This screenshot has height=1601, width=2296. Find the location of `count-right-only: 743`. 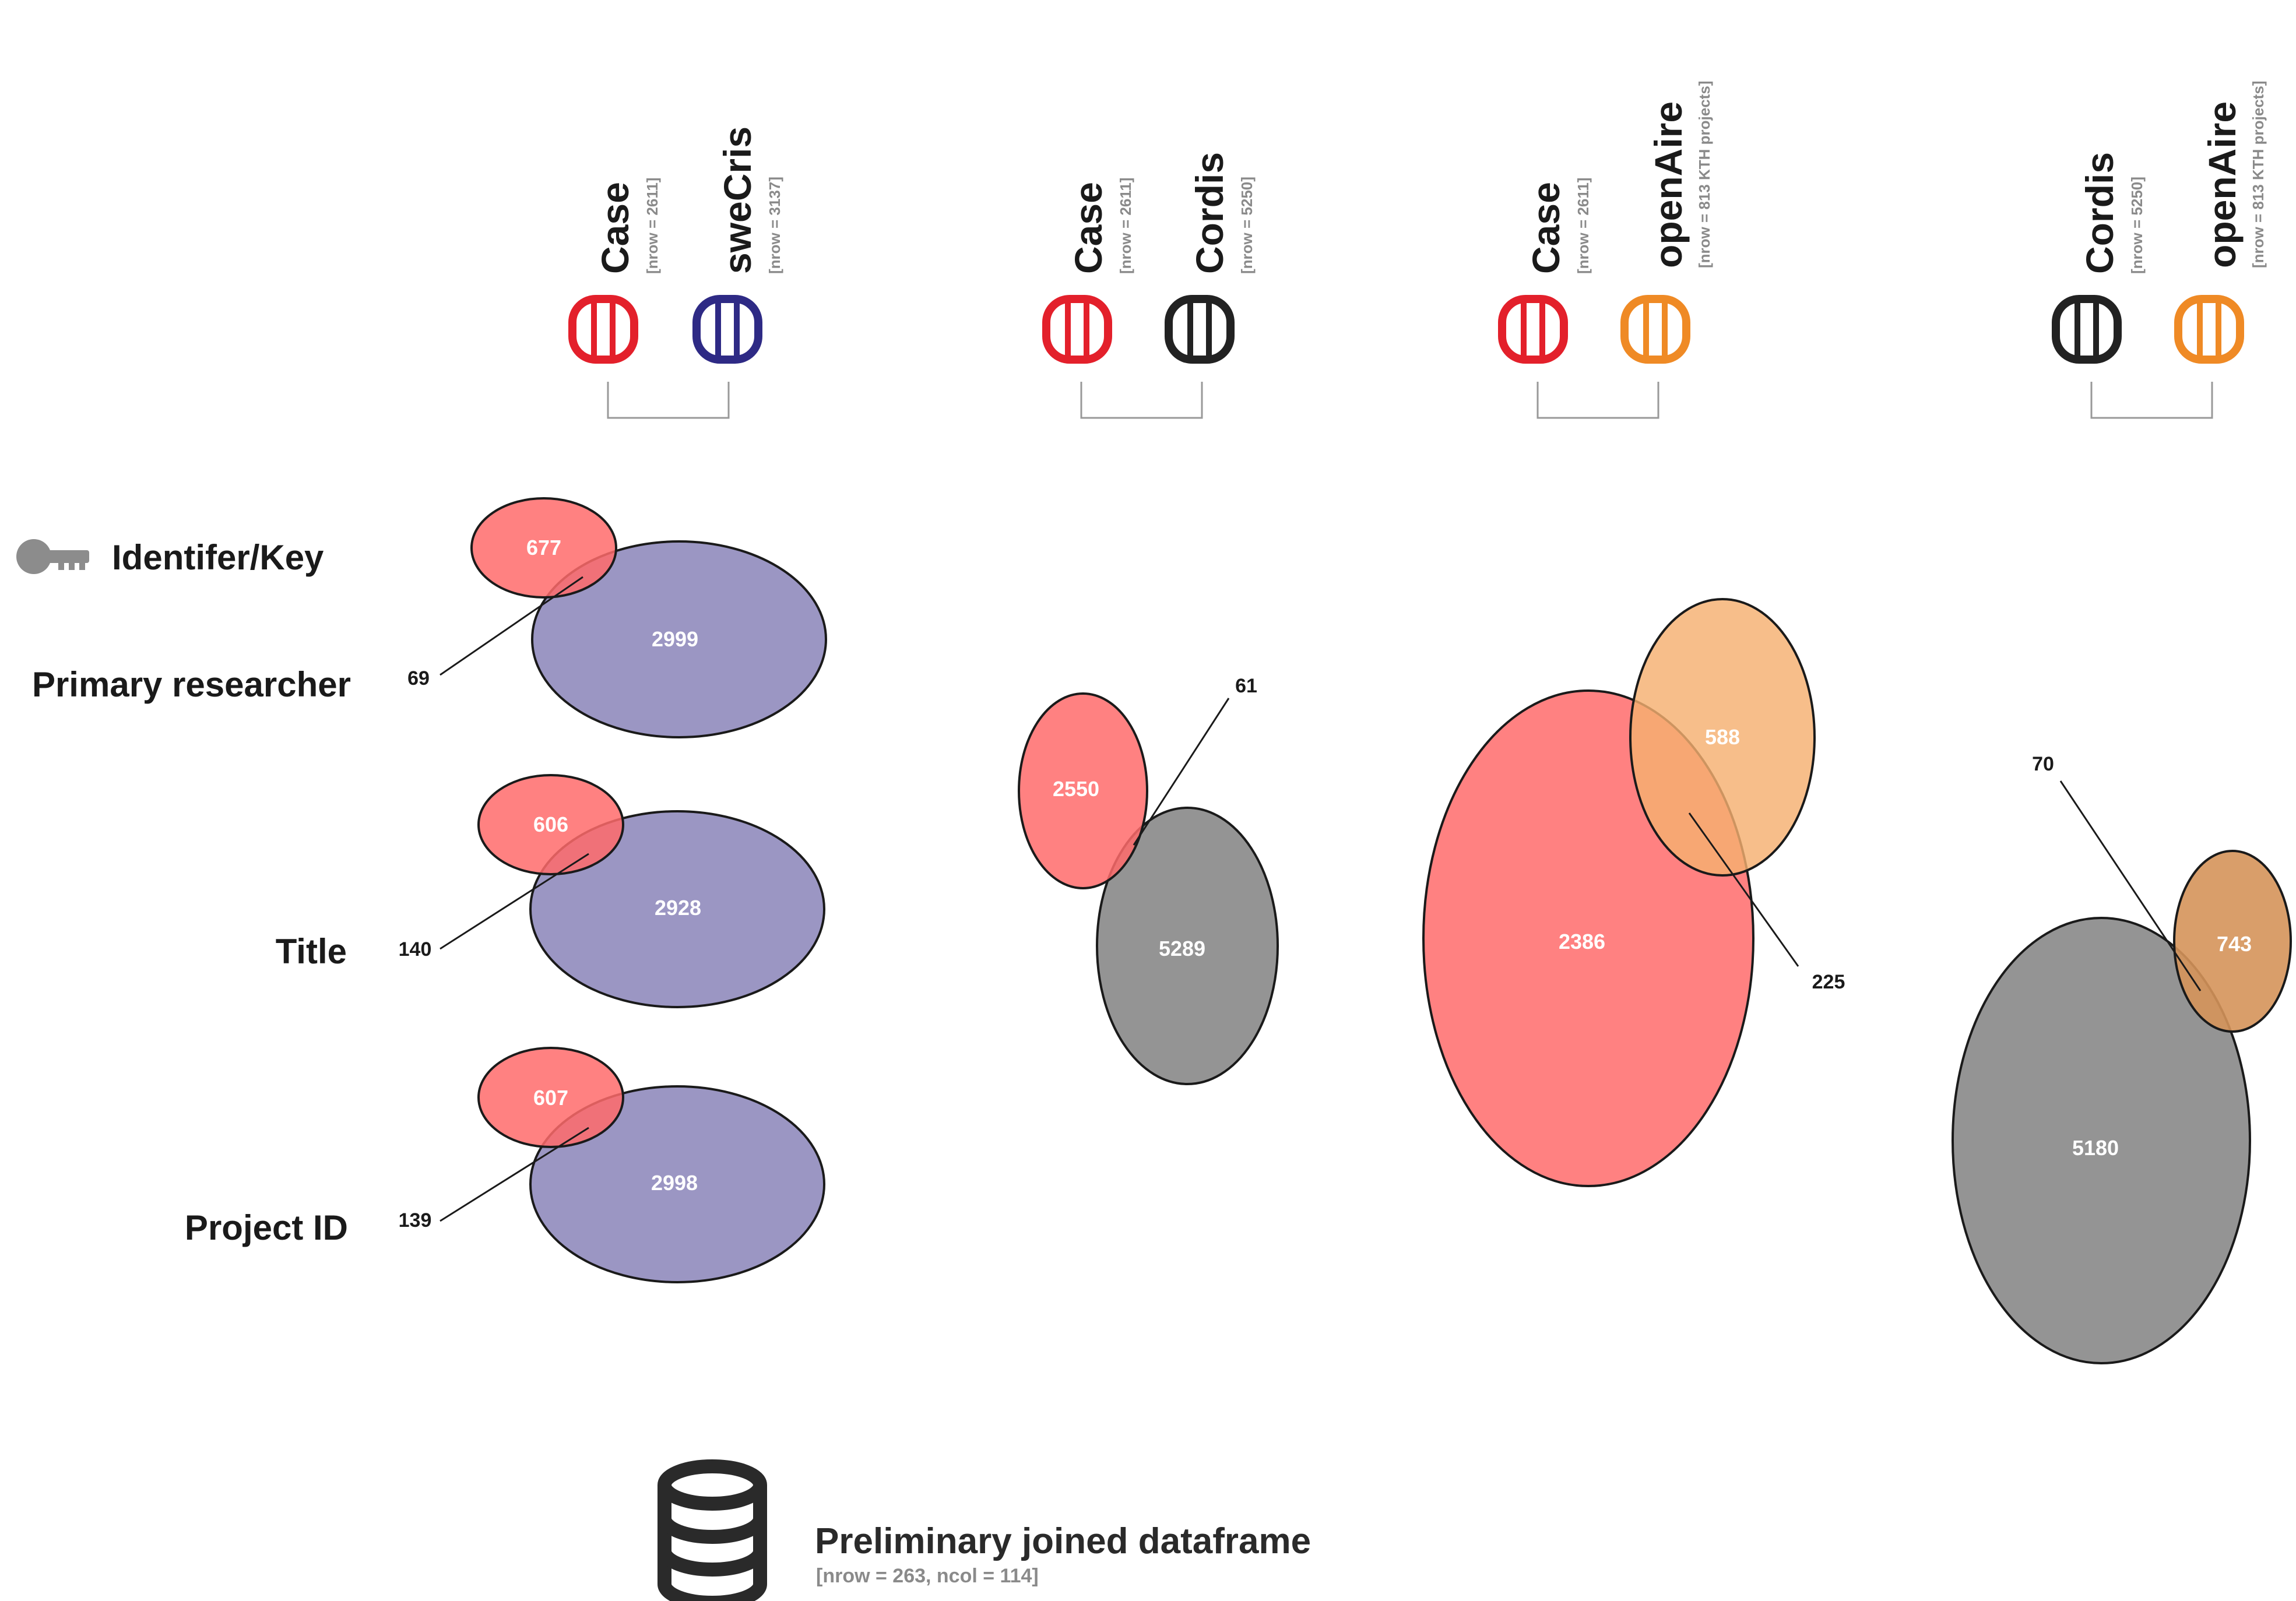

count-right-only: 743 is located at coordinates (2234, 944).